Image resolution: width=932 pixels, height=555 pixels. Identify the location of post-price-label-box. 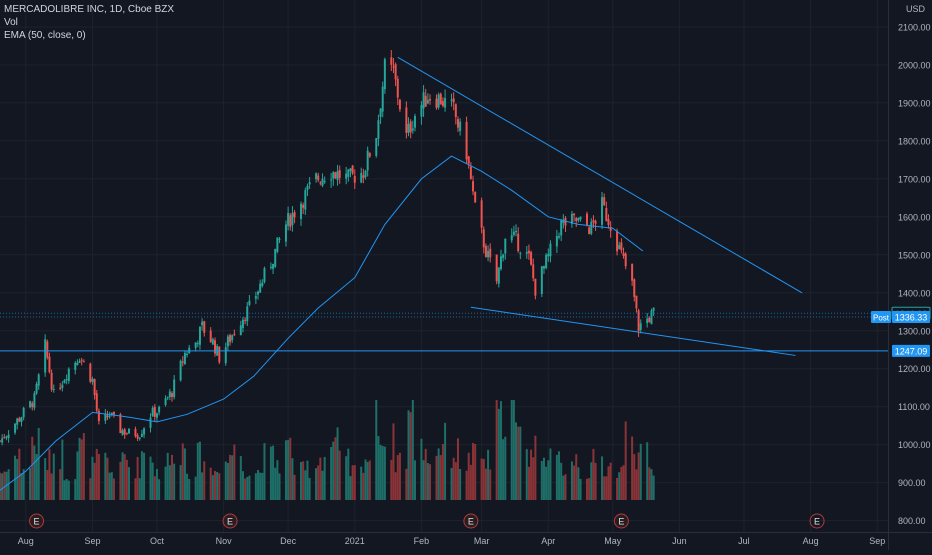
(911, 316).